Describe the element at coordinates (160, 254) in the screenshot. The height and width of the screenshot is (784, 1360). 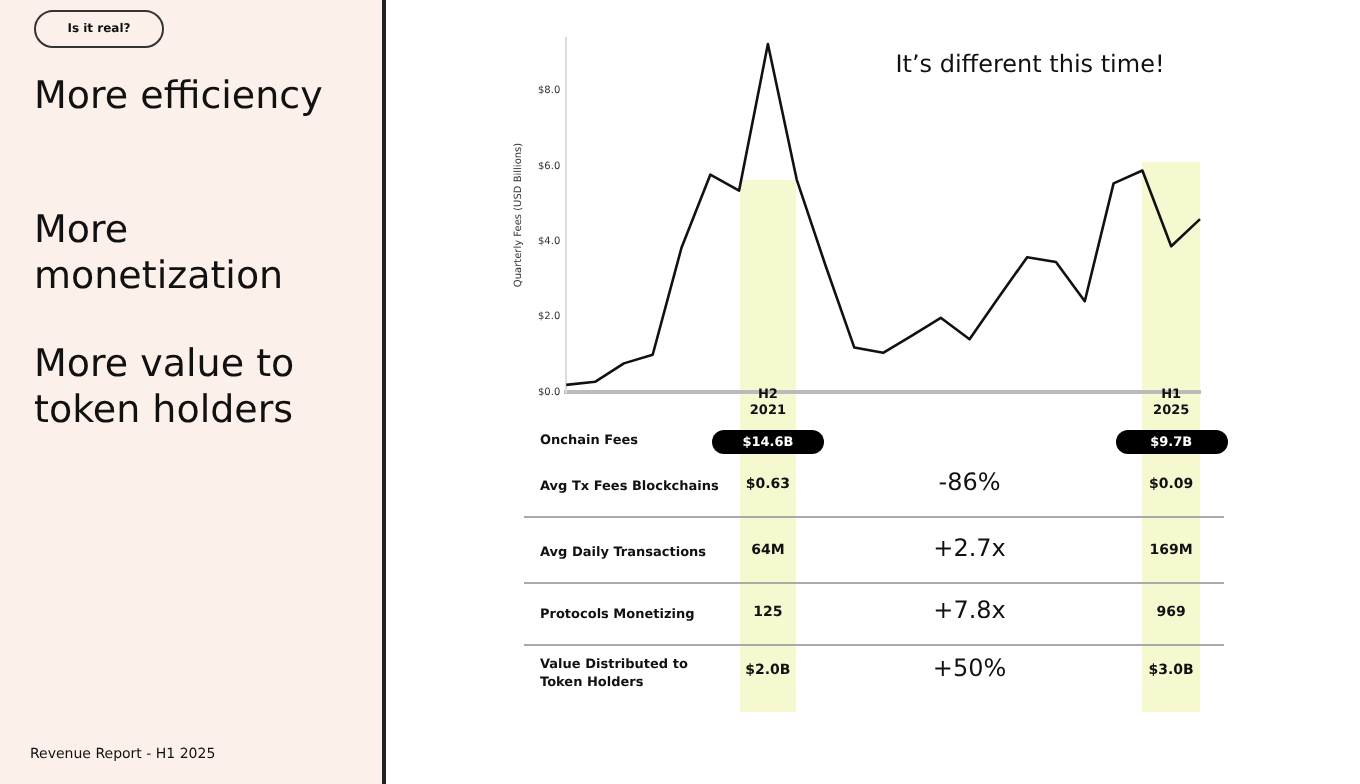
I see `text: More monetization` at that location.